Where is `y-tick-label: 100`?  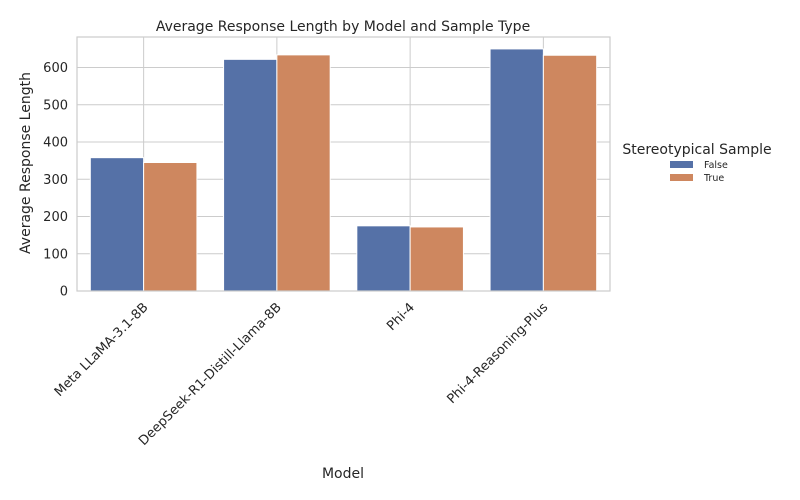
y-tick-label: 100 is located at coordinates (55, 254).